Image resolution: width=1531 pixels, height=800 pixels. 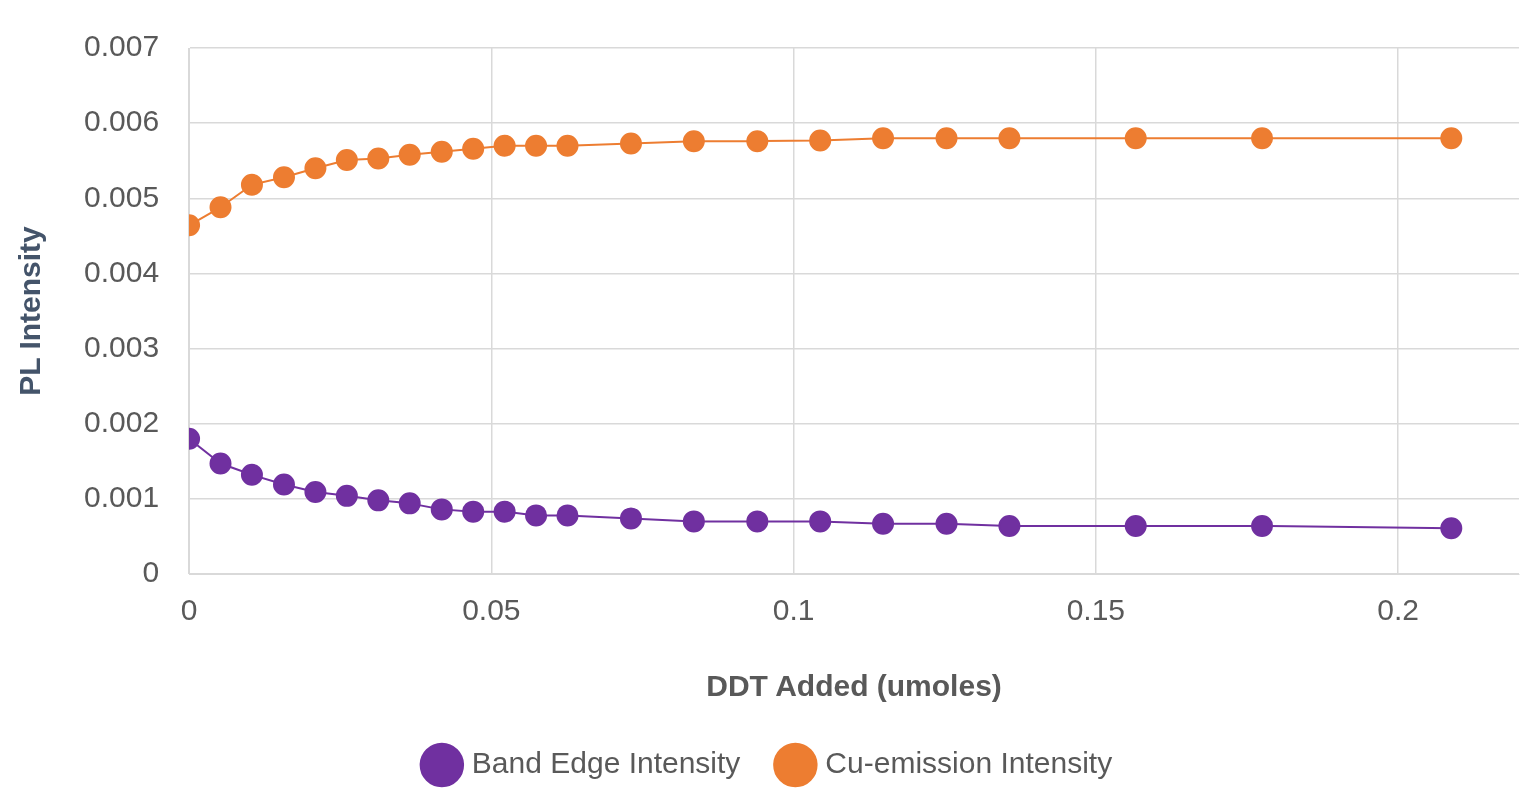 What do you see at coordinates (854, 686) in the screenshot?
I see `x-axis-title: DDT Added (umoles)` at bounding box center [854, 686].